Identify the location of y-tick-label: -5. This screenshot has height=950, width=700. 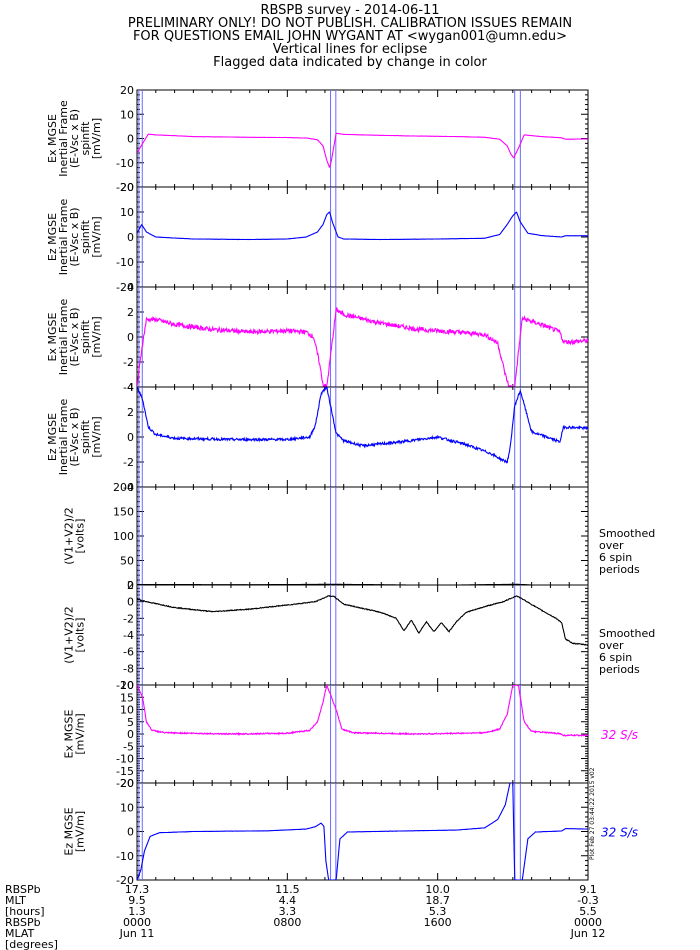
(128, 746).